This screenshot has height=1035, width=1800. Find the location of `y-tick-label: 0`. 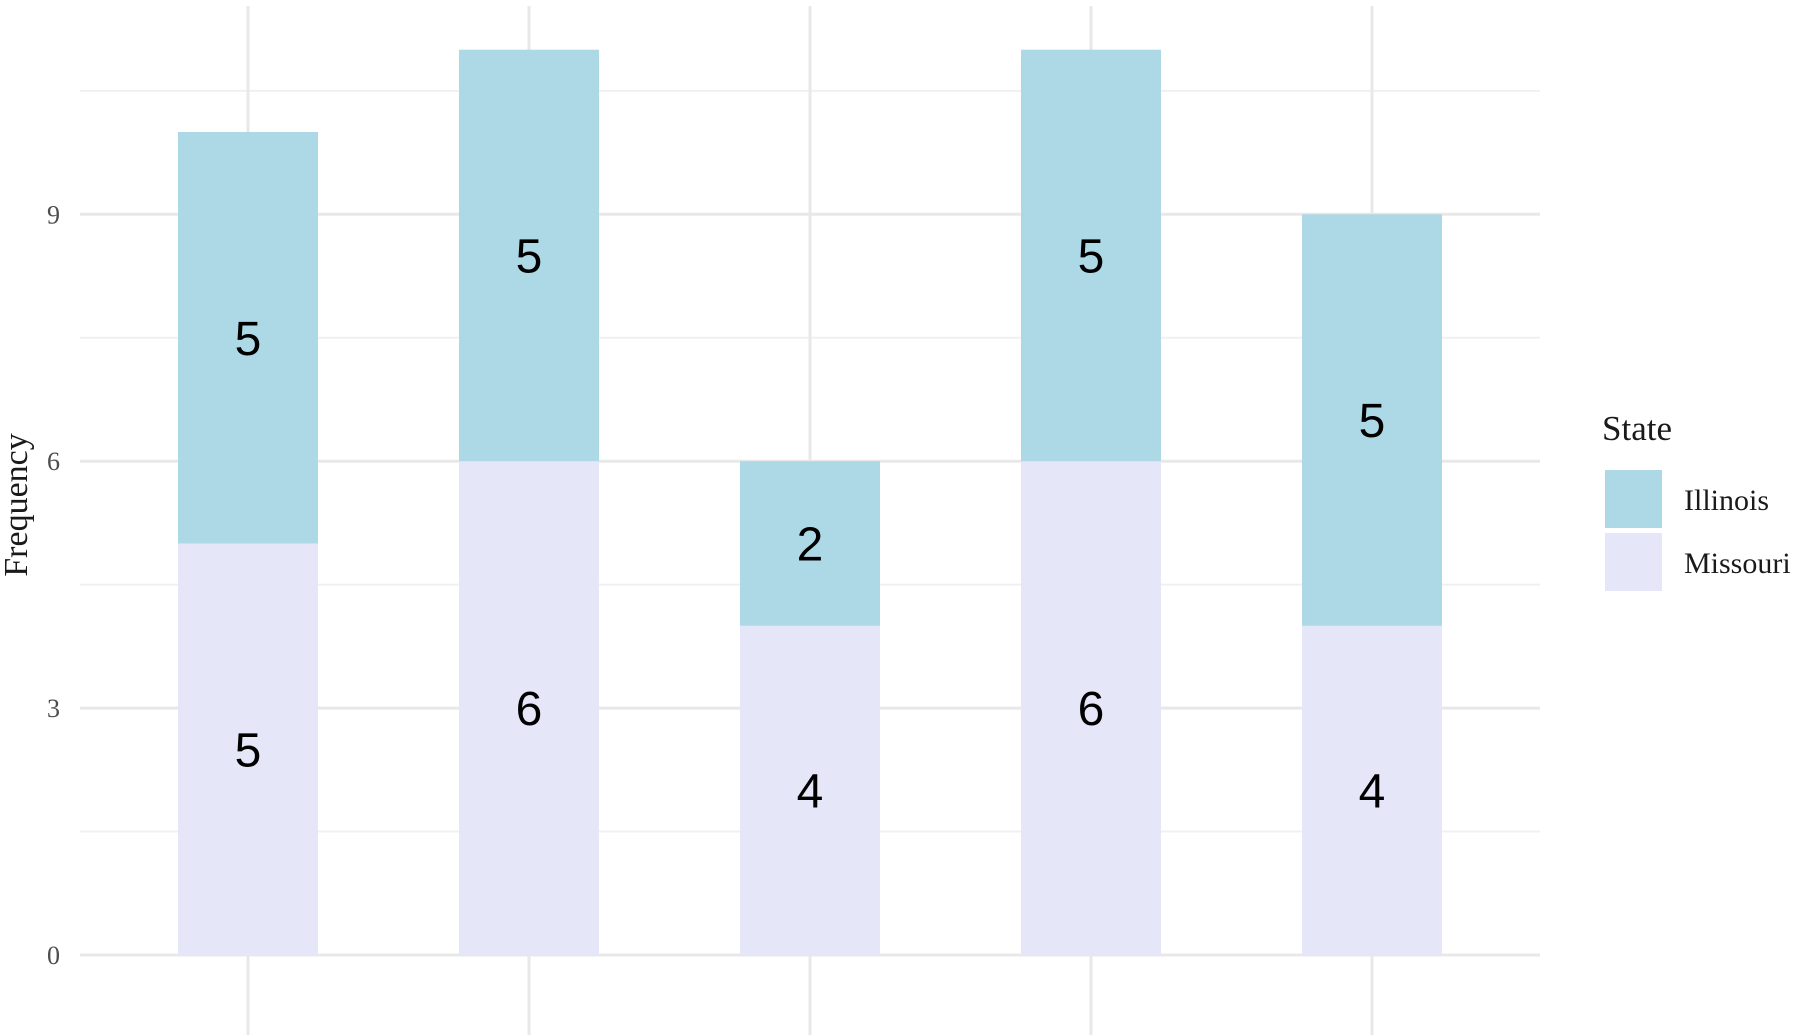

y-tick-label: 0 is located at coordinates (53, 955).